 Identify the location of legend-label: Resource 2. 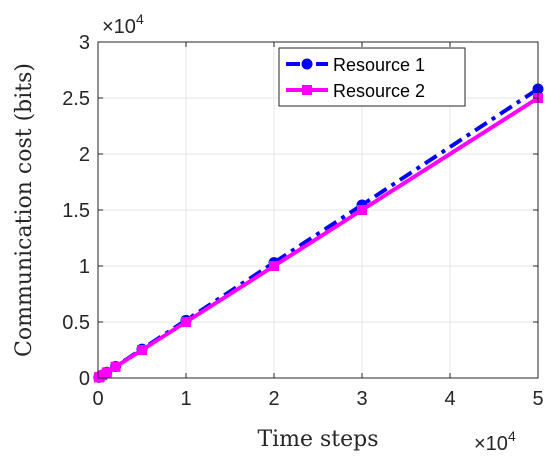
(379, 91).